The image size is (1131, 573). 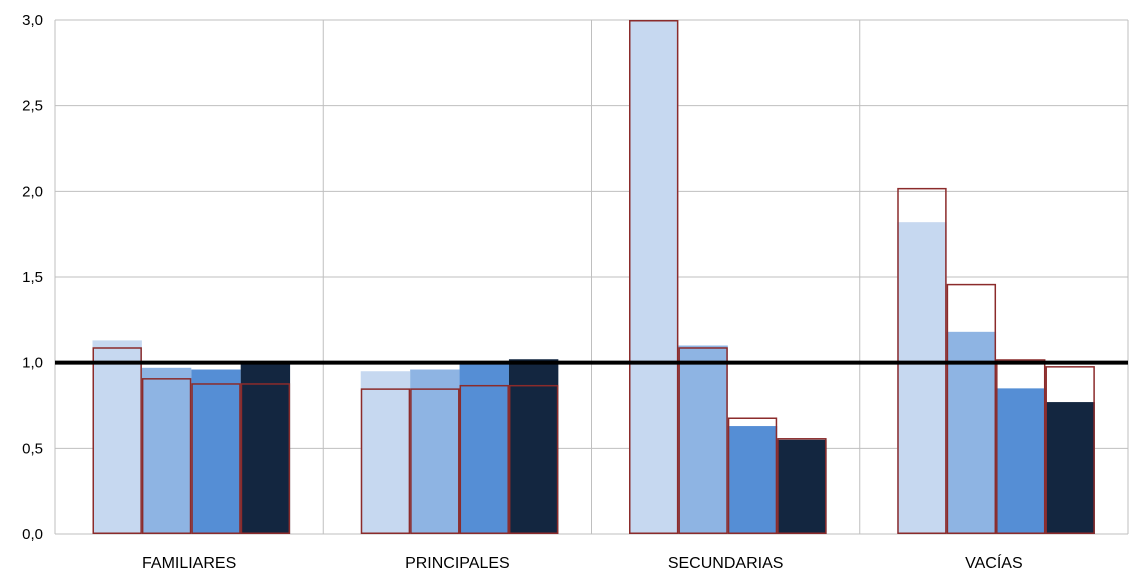 What do you see at coordinates (994, 562) in the screenshot?
I see `x-category-label: VACÍAS` at bounding box center [994, 562].